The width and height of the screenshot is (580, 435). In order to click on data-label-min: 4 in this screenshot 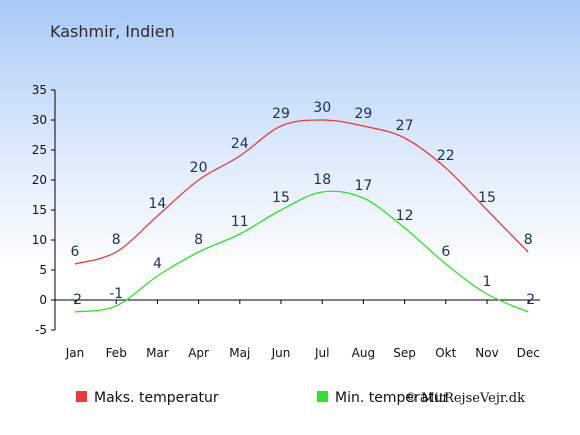, I will do `click(157, 264)`.